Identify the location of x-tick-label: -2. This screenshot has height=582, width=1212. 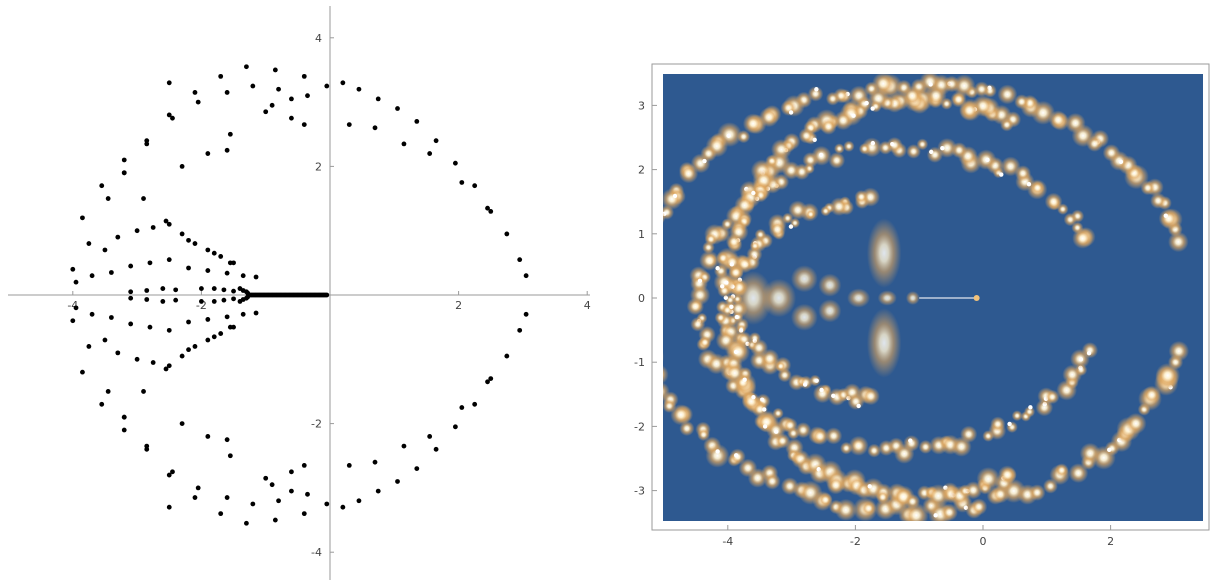
(201, 305).